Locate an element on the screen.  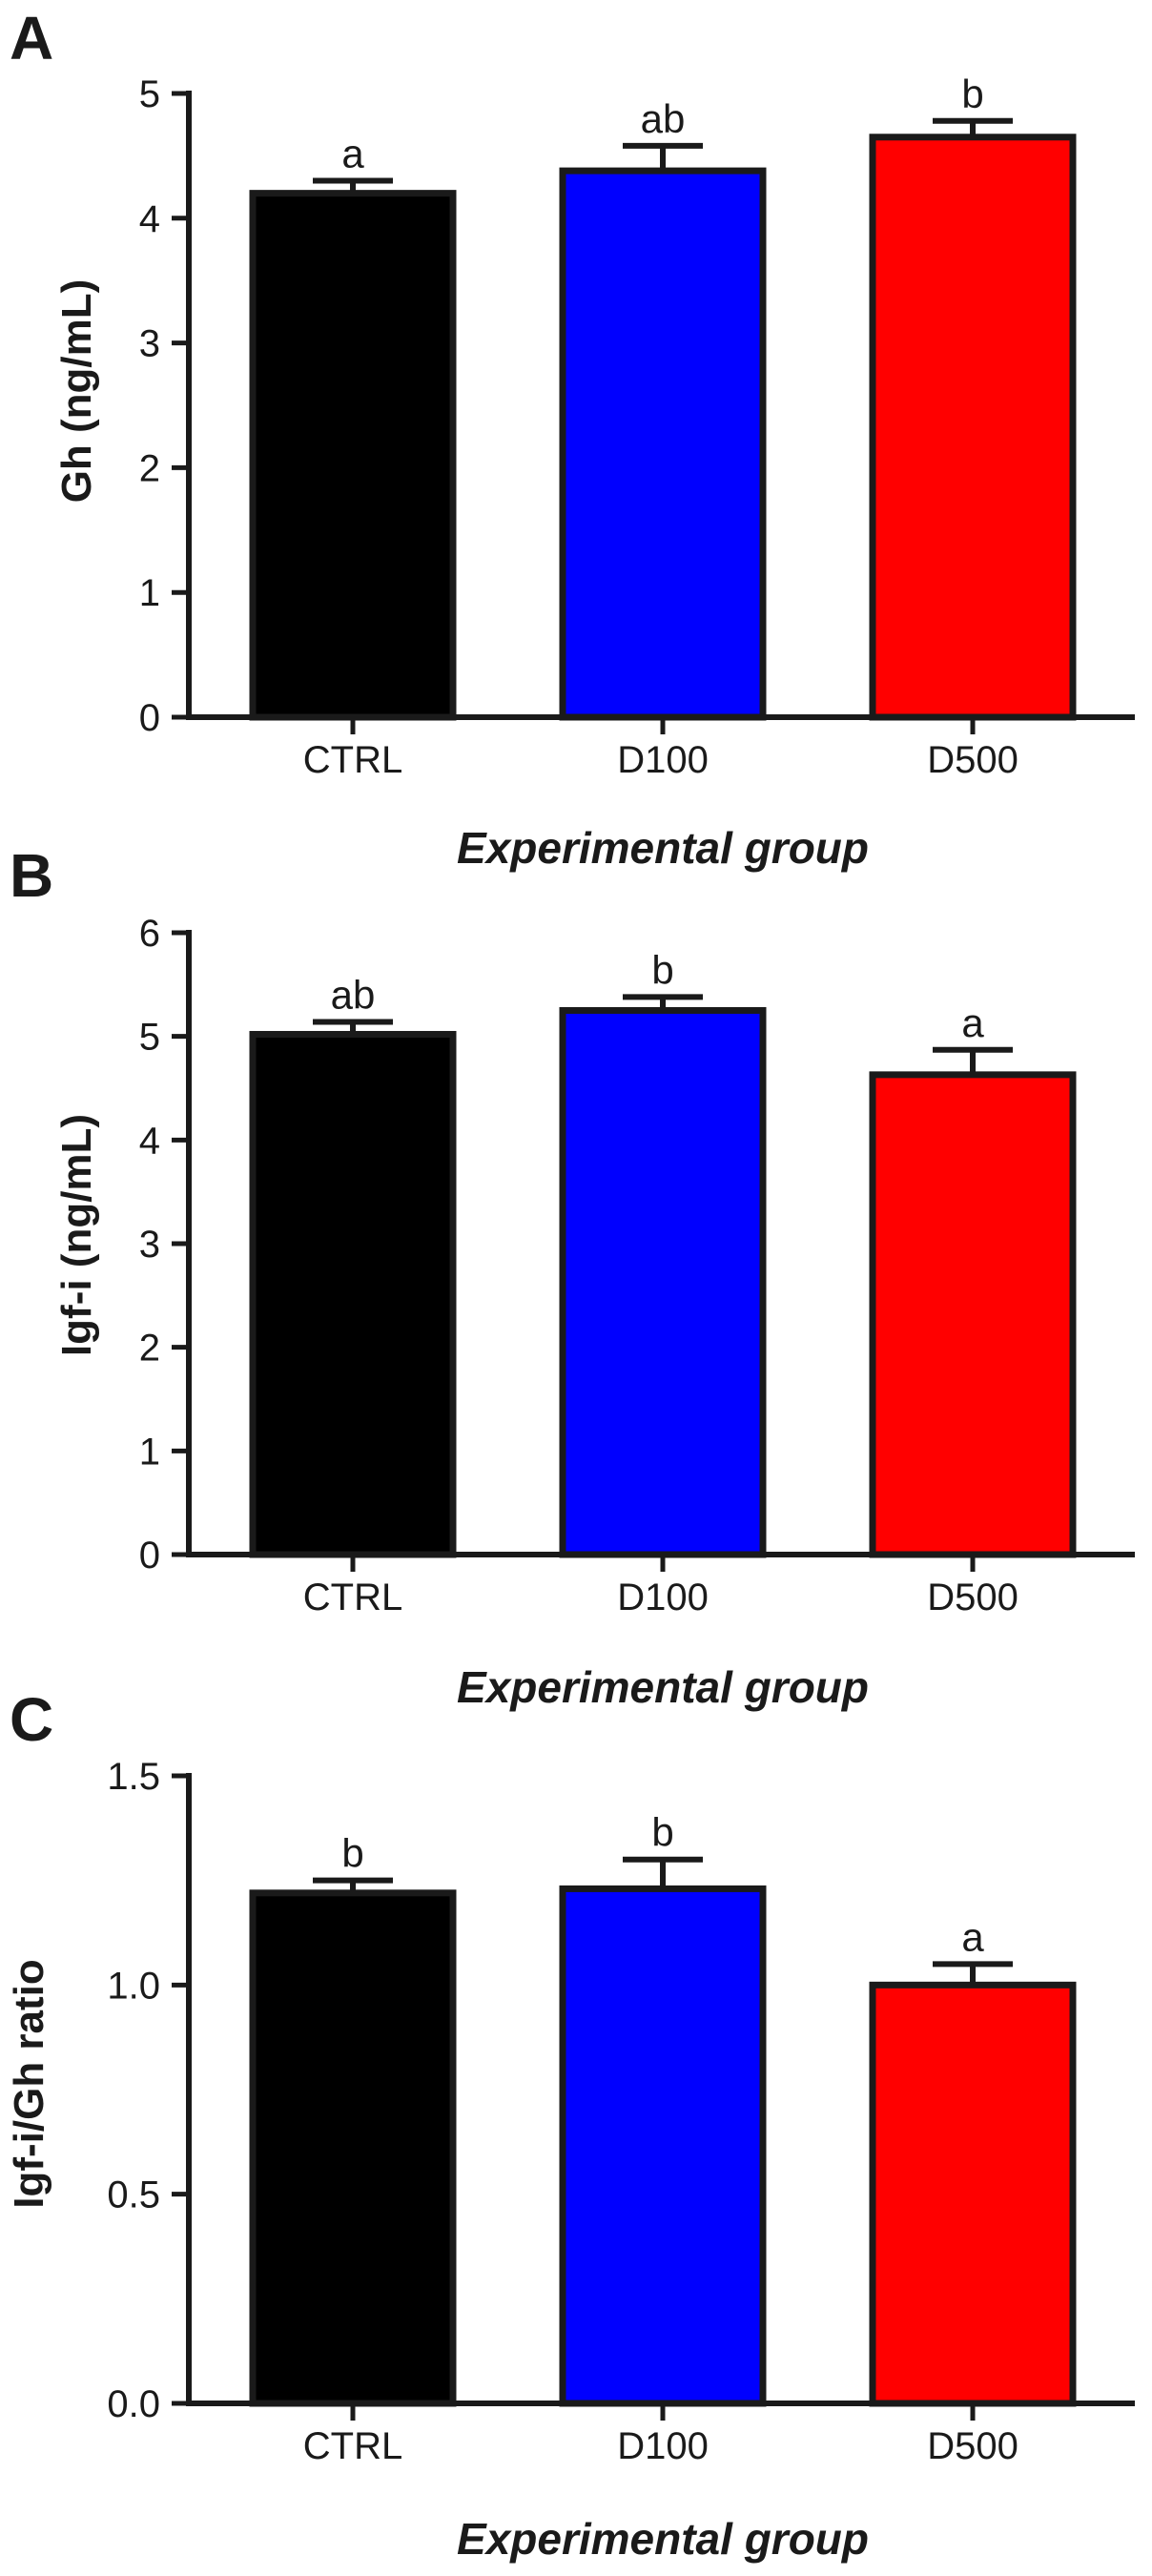
y-tick-label: 6 is located at coordinates (149, 934).